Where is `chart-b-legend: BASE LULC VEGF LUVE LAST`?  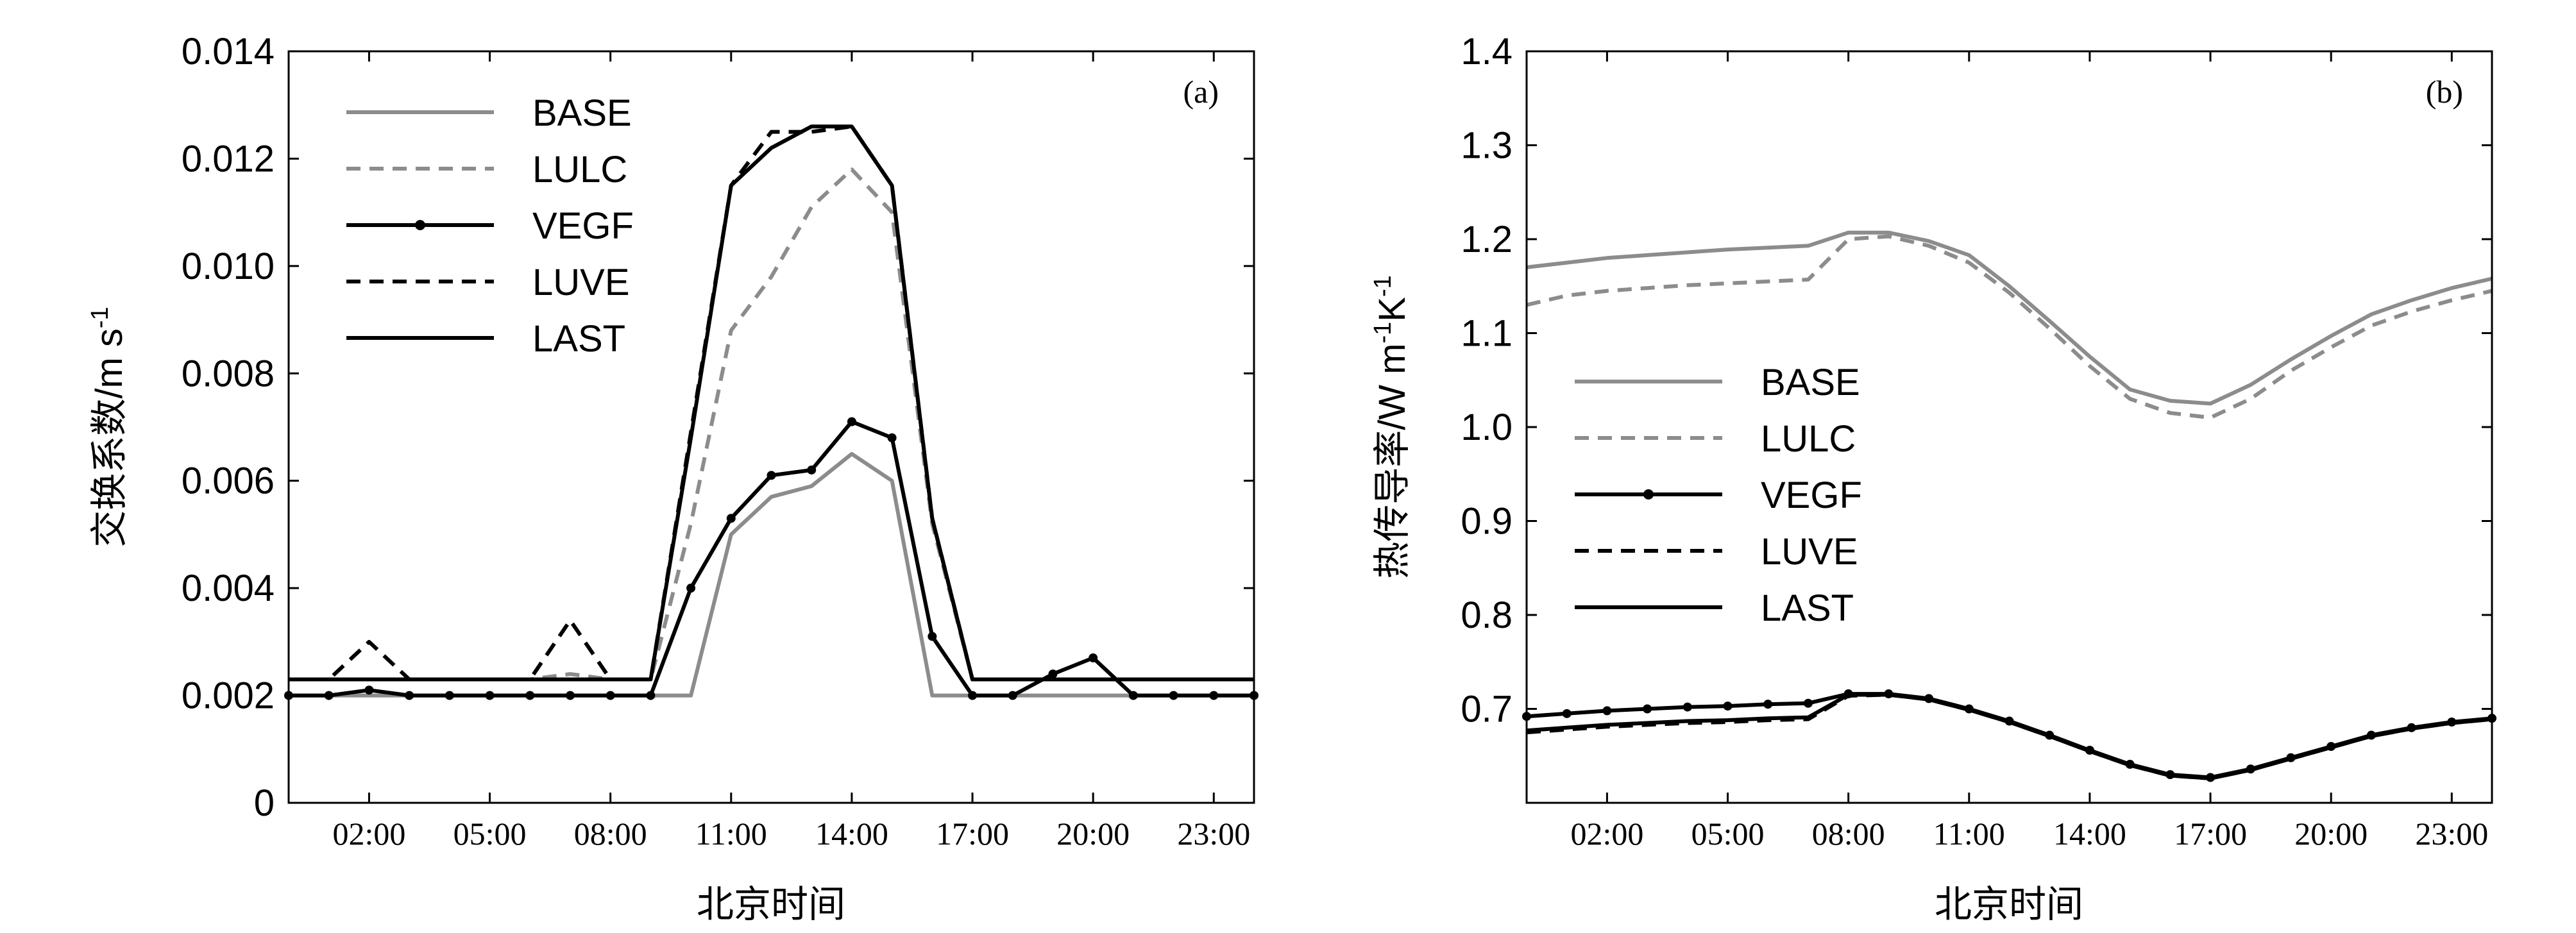 chart-b-legend: BASE LULC VEGF LUVE LAST is located at coordinates (1718, 495).